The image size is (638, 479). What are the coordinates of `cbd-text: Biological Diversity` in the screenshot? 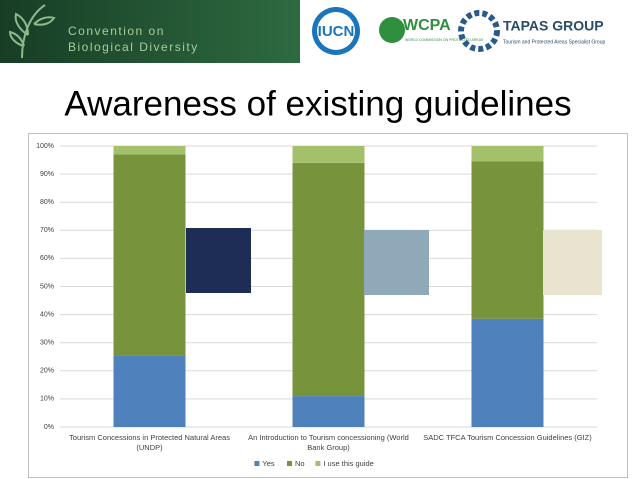 It's located at (133, 47).